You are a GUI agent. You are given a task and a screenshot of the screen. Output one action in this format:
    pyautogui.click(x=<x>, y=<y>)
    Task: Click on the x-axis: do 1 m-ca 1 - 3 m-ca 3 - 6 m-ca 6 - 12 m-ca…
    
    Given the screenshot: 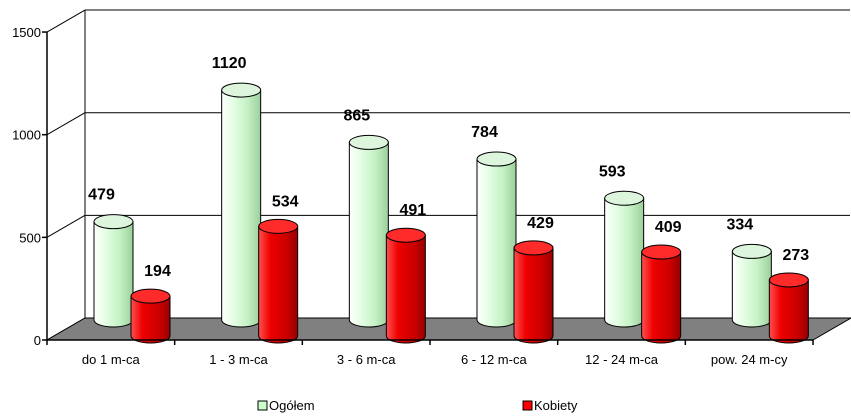 What is the action you would take?
    pyautogui.click(x=430, y=353)
    